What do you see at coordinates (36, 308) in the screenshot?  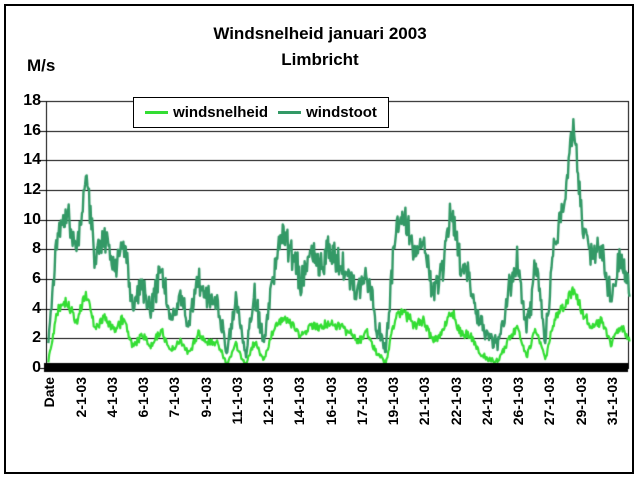 I see `y-tick-label: 4` at bounding box center [36, 308].